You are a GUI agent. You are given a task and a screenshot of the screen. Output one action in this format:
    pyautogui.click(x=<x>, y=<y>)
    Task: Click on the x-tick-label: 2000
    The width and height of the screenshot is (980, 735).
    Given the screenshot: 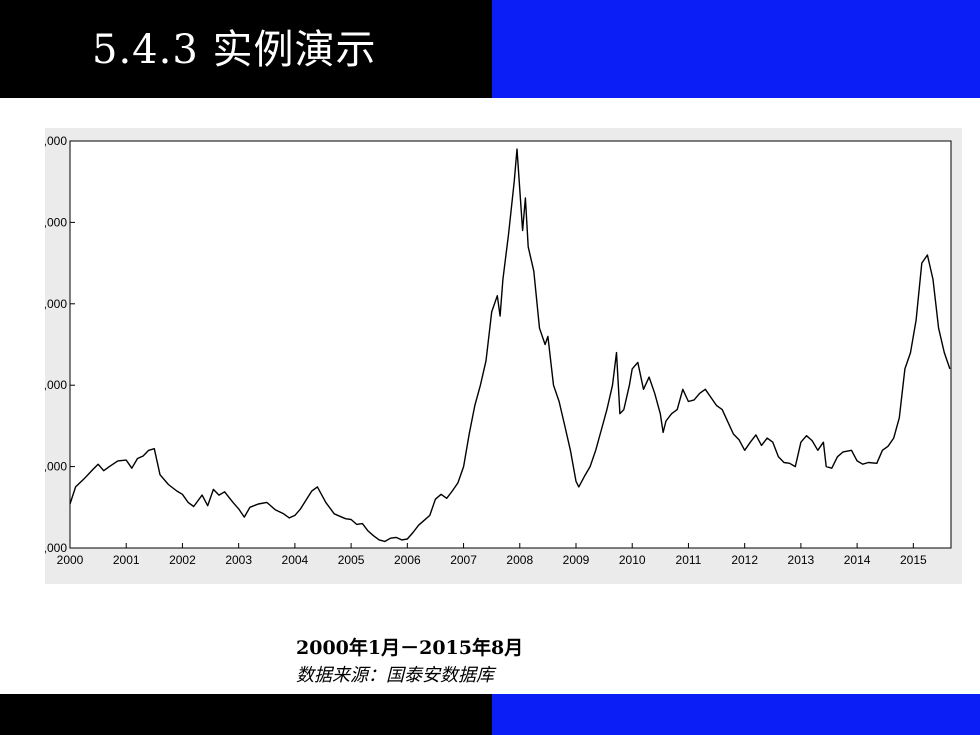 What is the action you would take?
    pyautogui.click(x=70, y=560)
    